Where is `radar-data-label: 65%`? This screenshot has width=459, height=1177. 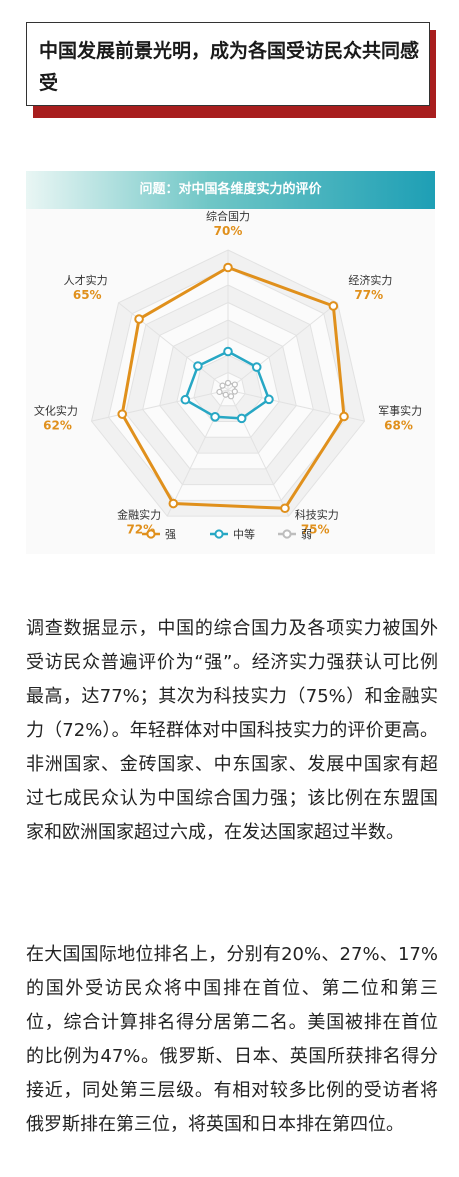 radar-data-label: 65% is located at coordinates (87, 295).